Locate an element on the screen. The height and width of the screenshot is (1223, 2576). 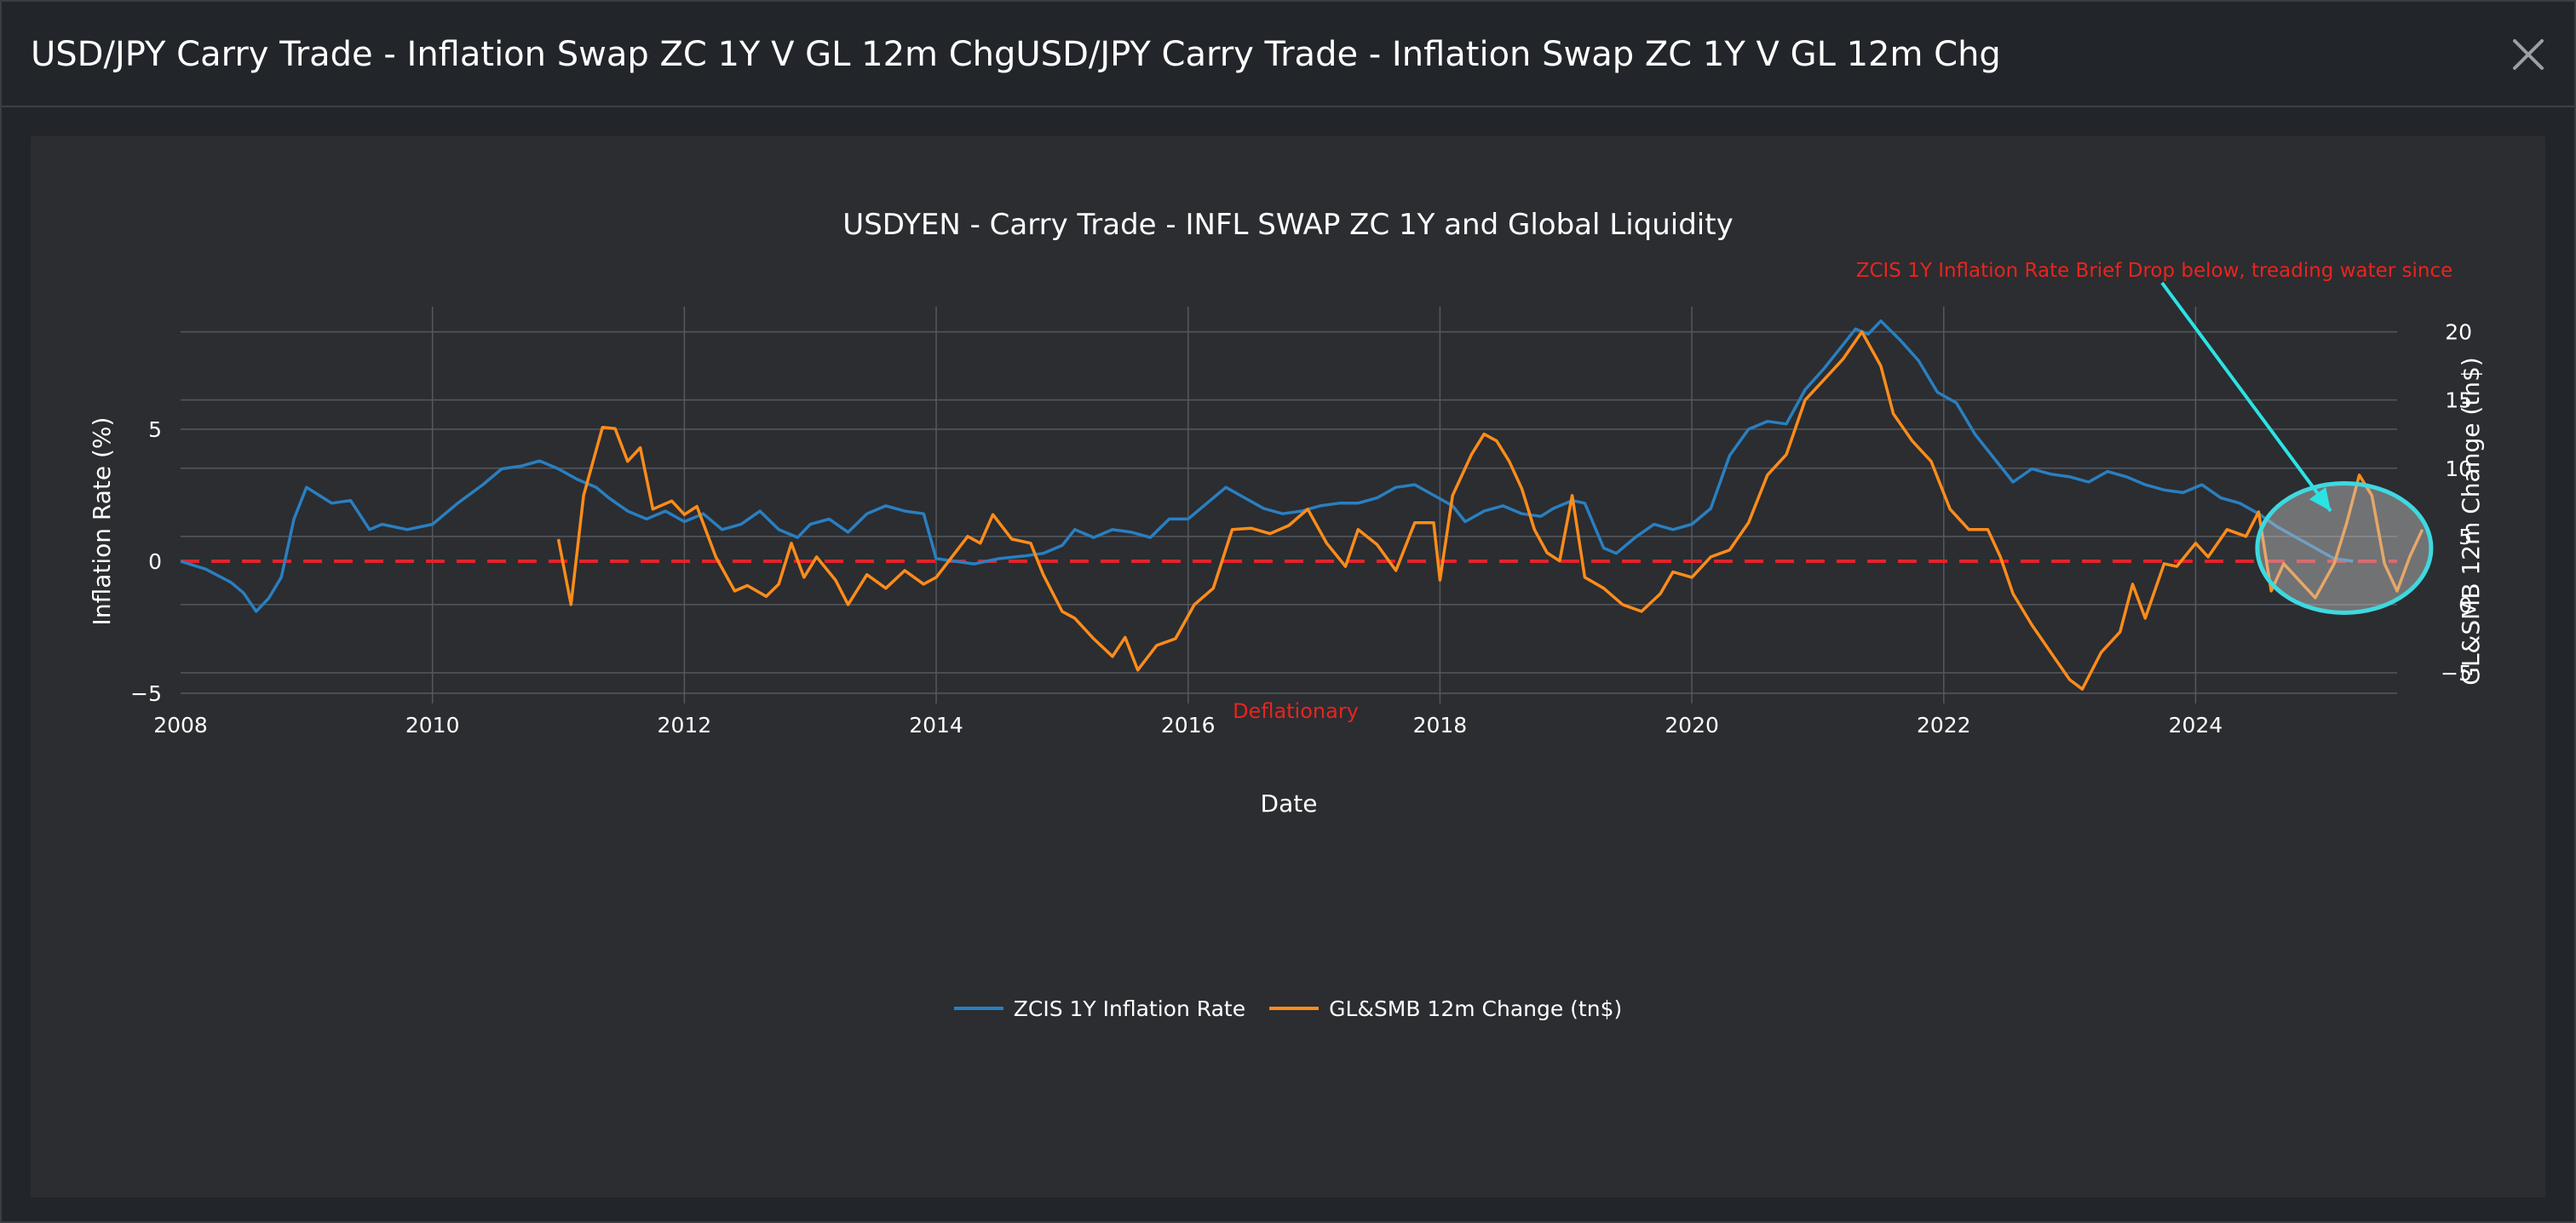
x-tick-label: 2024 is located at coordinates (2196, 726).